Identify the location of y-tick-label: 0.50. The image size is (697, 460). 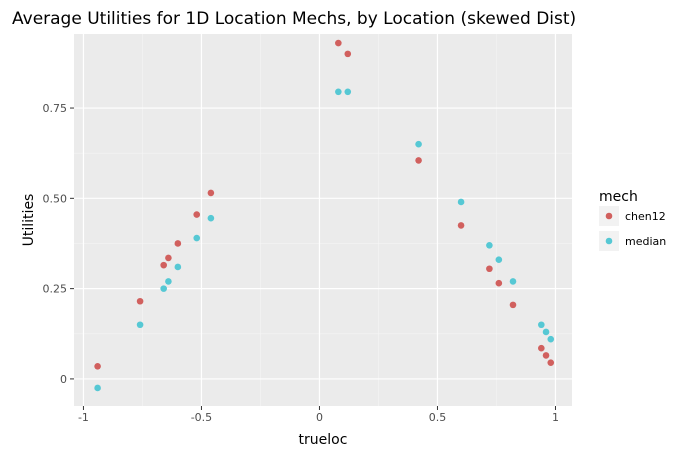
(55, 198).